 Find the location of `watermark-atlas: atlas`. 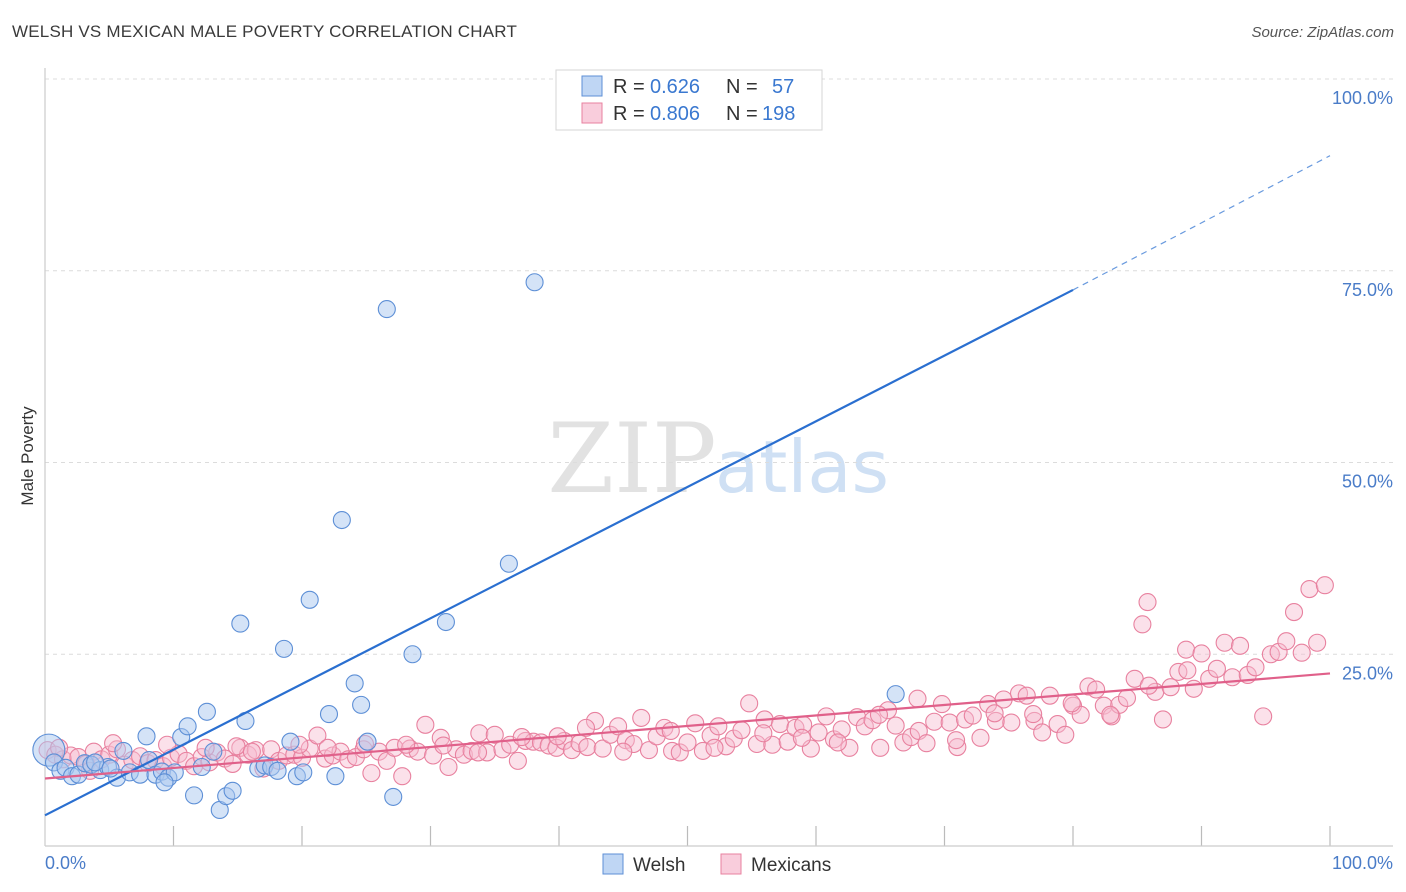

watermark-atlas: atlas is located at coordinates (802, 467).